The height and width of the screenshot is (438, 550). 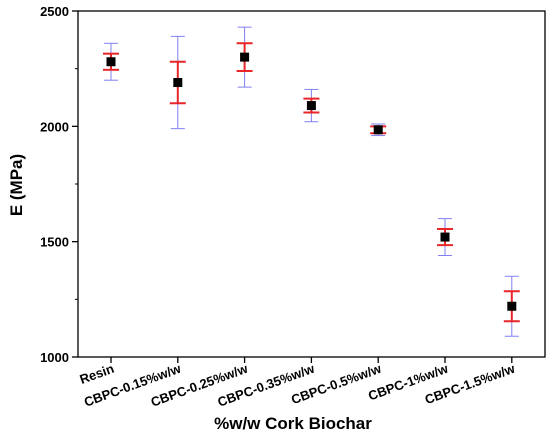 What do you see at coordinates (54, 357) in the screenshot?
I see `y-tick-label-0: 1000` at bounding box center [54, 357].